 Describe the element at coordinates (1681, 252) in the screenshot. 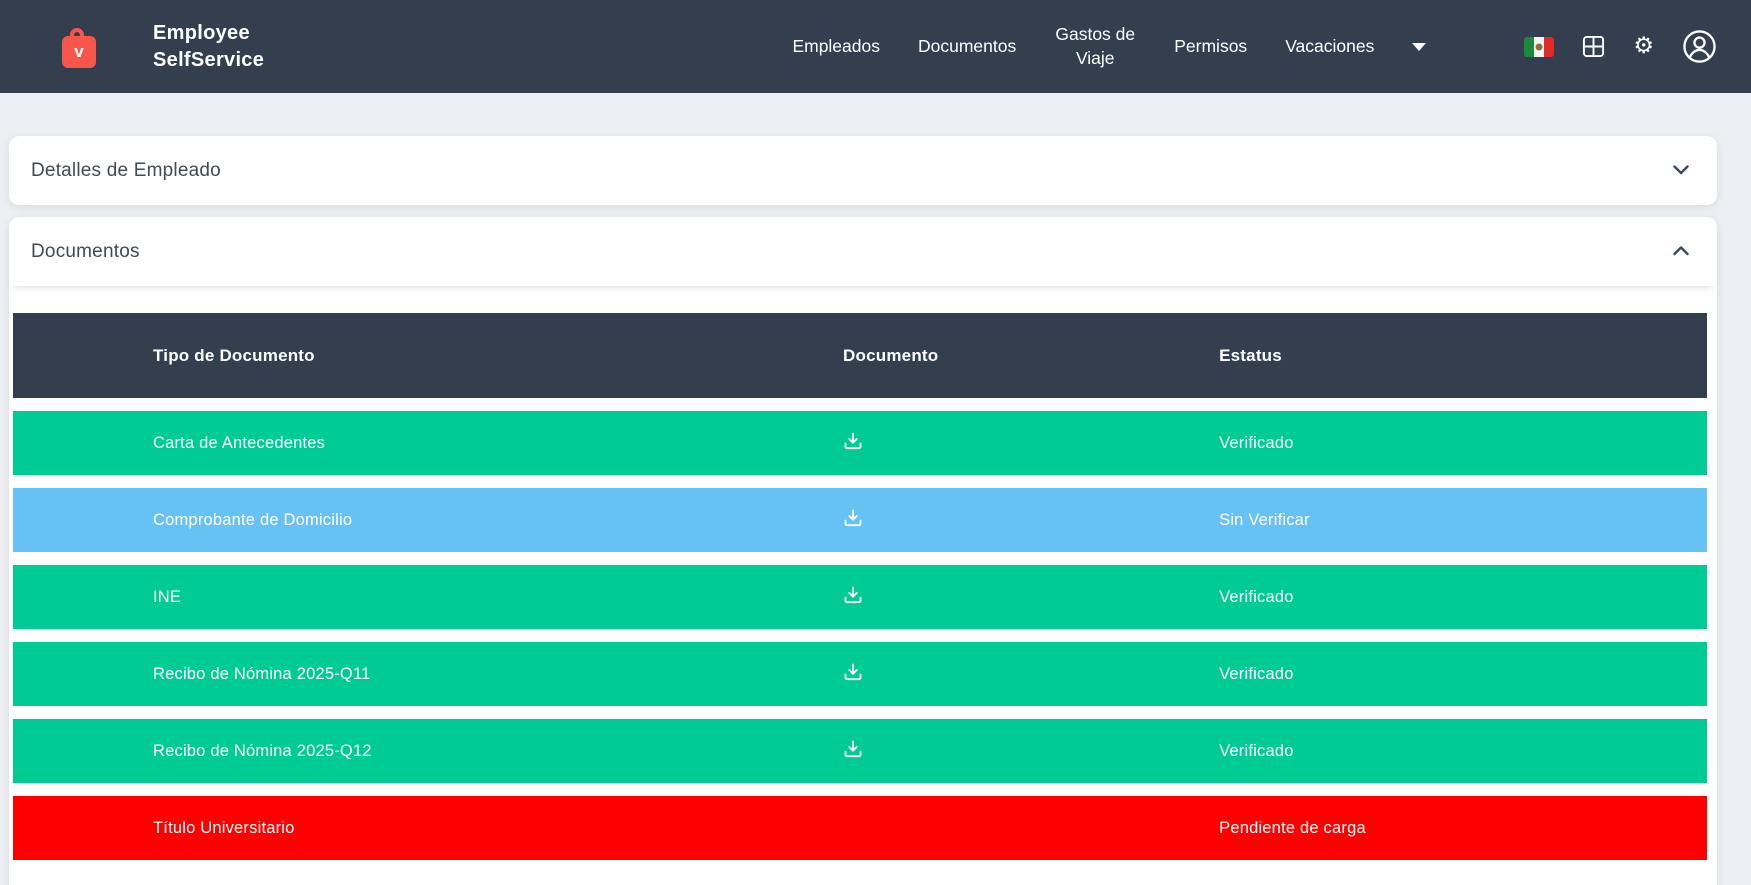

I see `chevron-up-icon` at that location.